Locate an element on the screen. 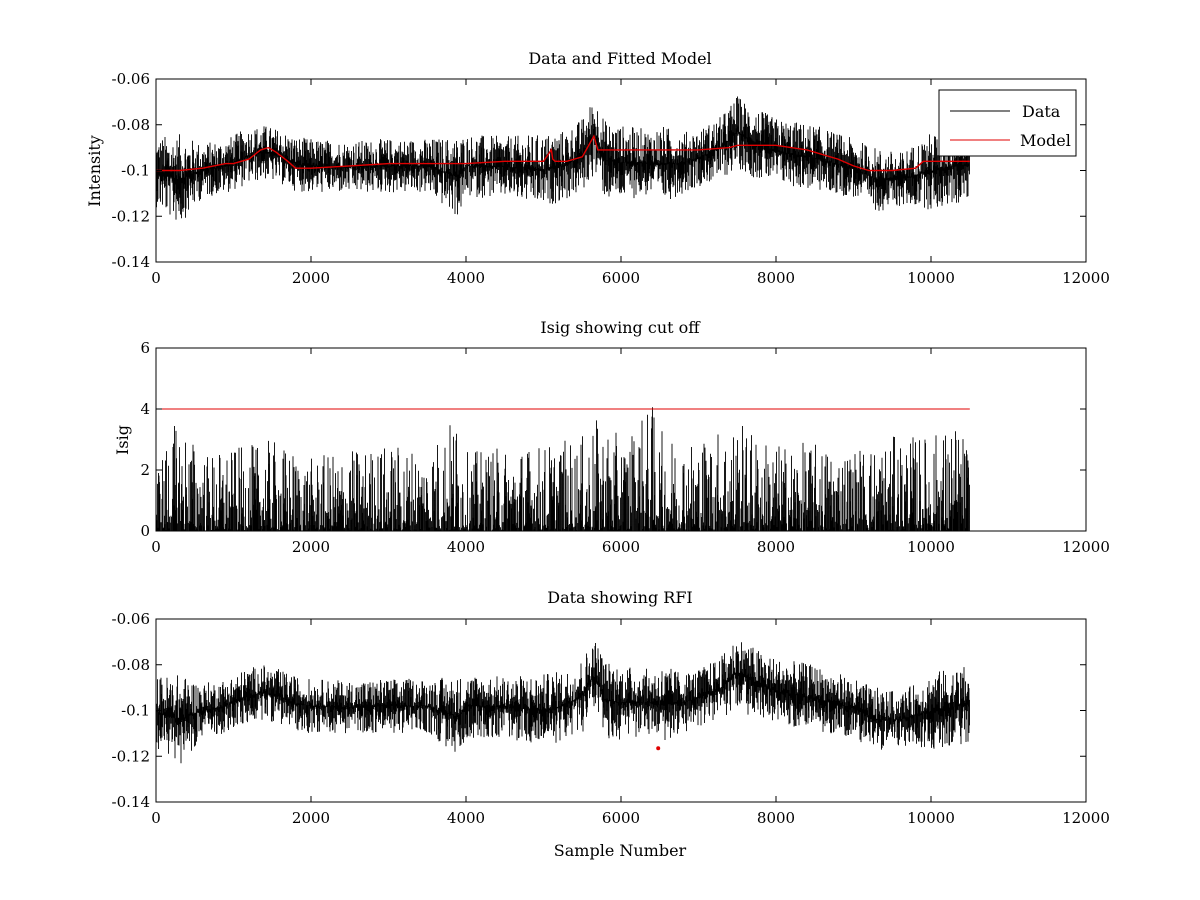  y-tick-label: 2 is located at coordinates (145, 470).